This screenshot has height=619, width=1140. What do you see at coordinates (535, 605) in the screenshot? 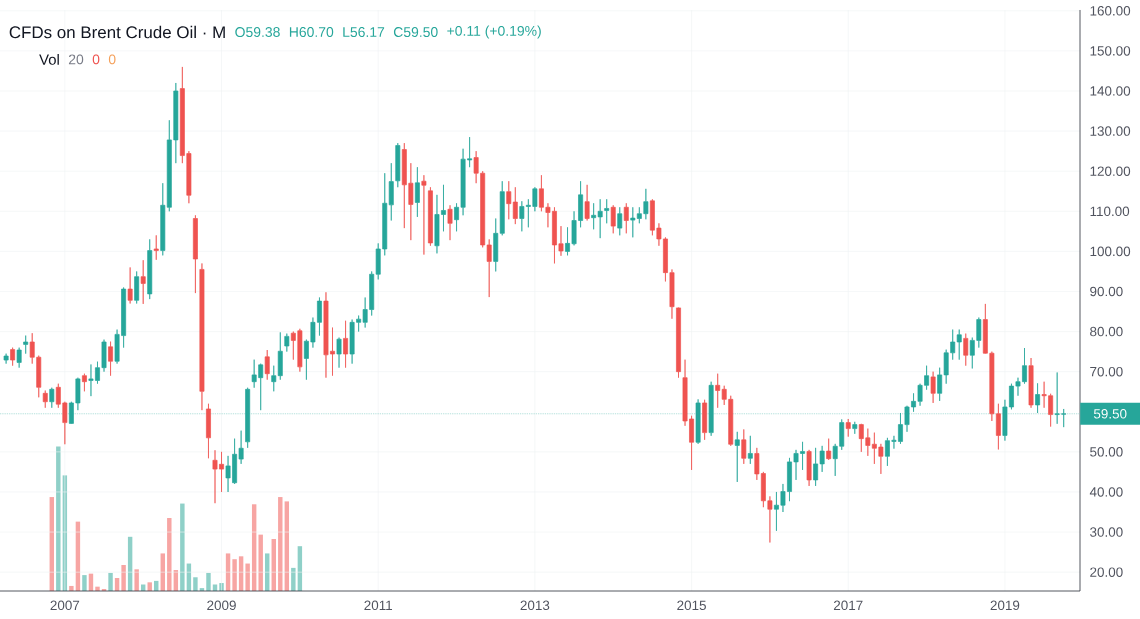
I see `x-tick-label: 2013` at bounding box center [535, 605].